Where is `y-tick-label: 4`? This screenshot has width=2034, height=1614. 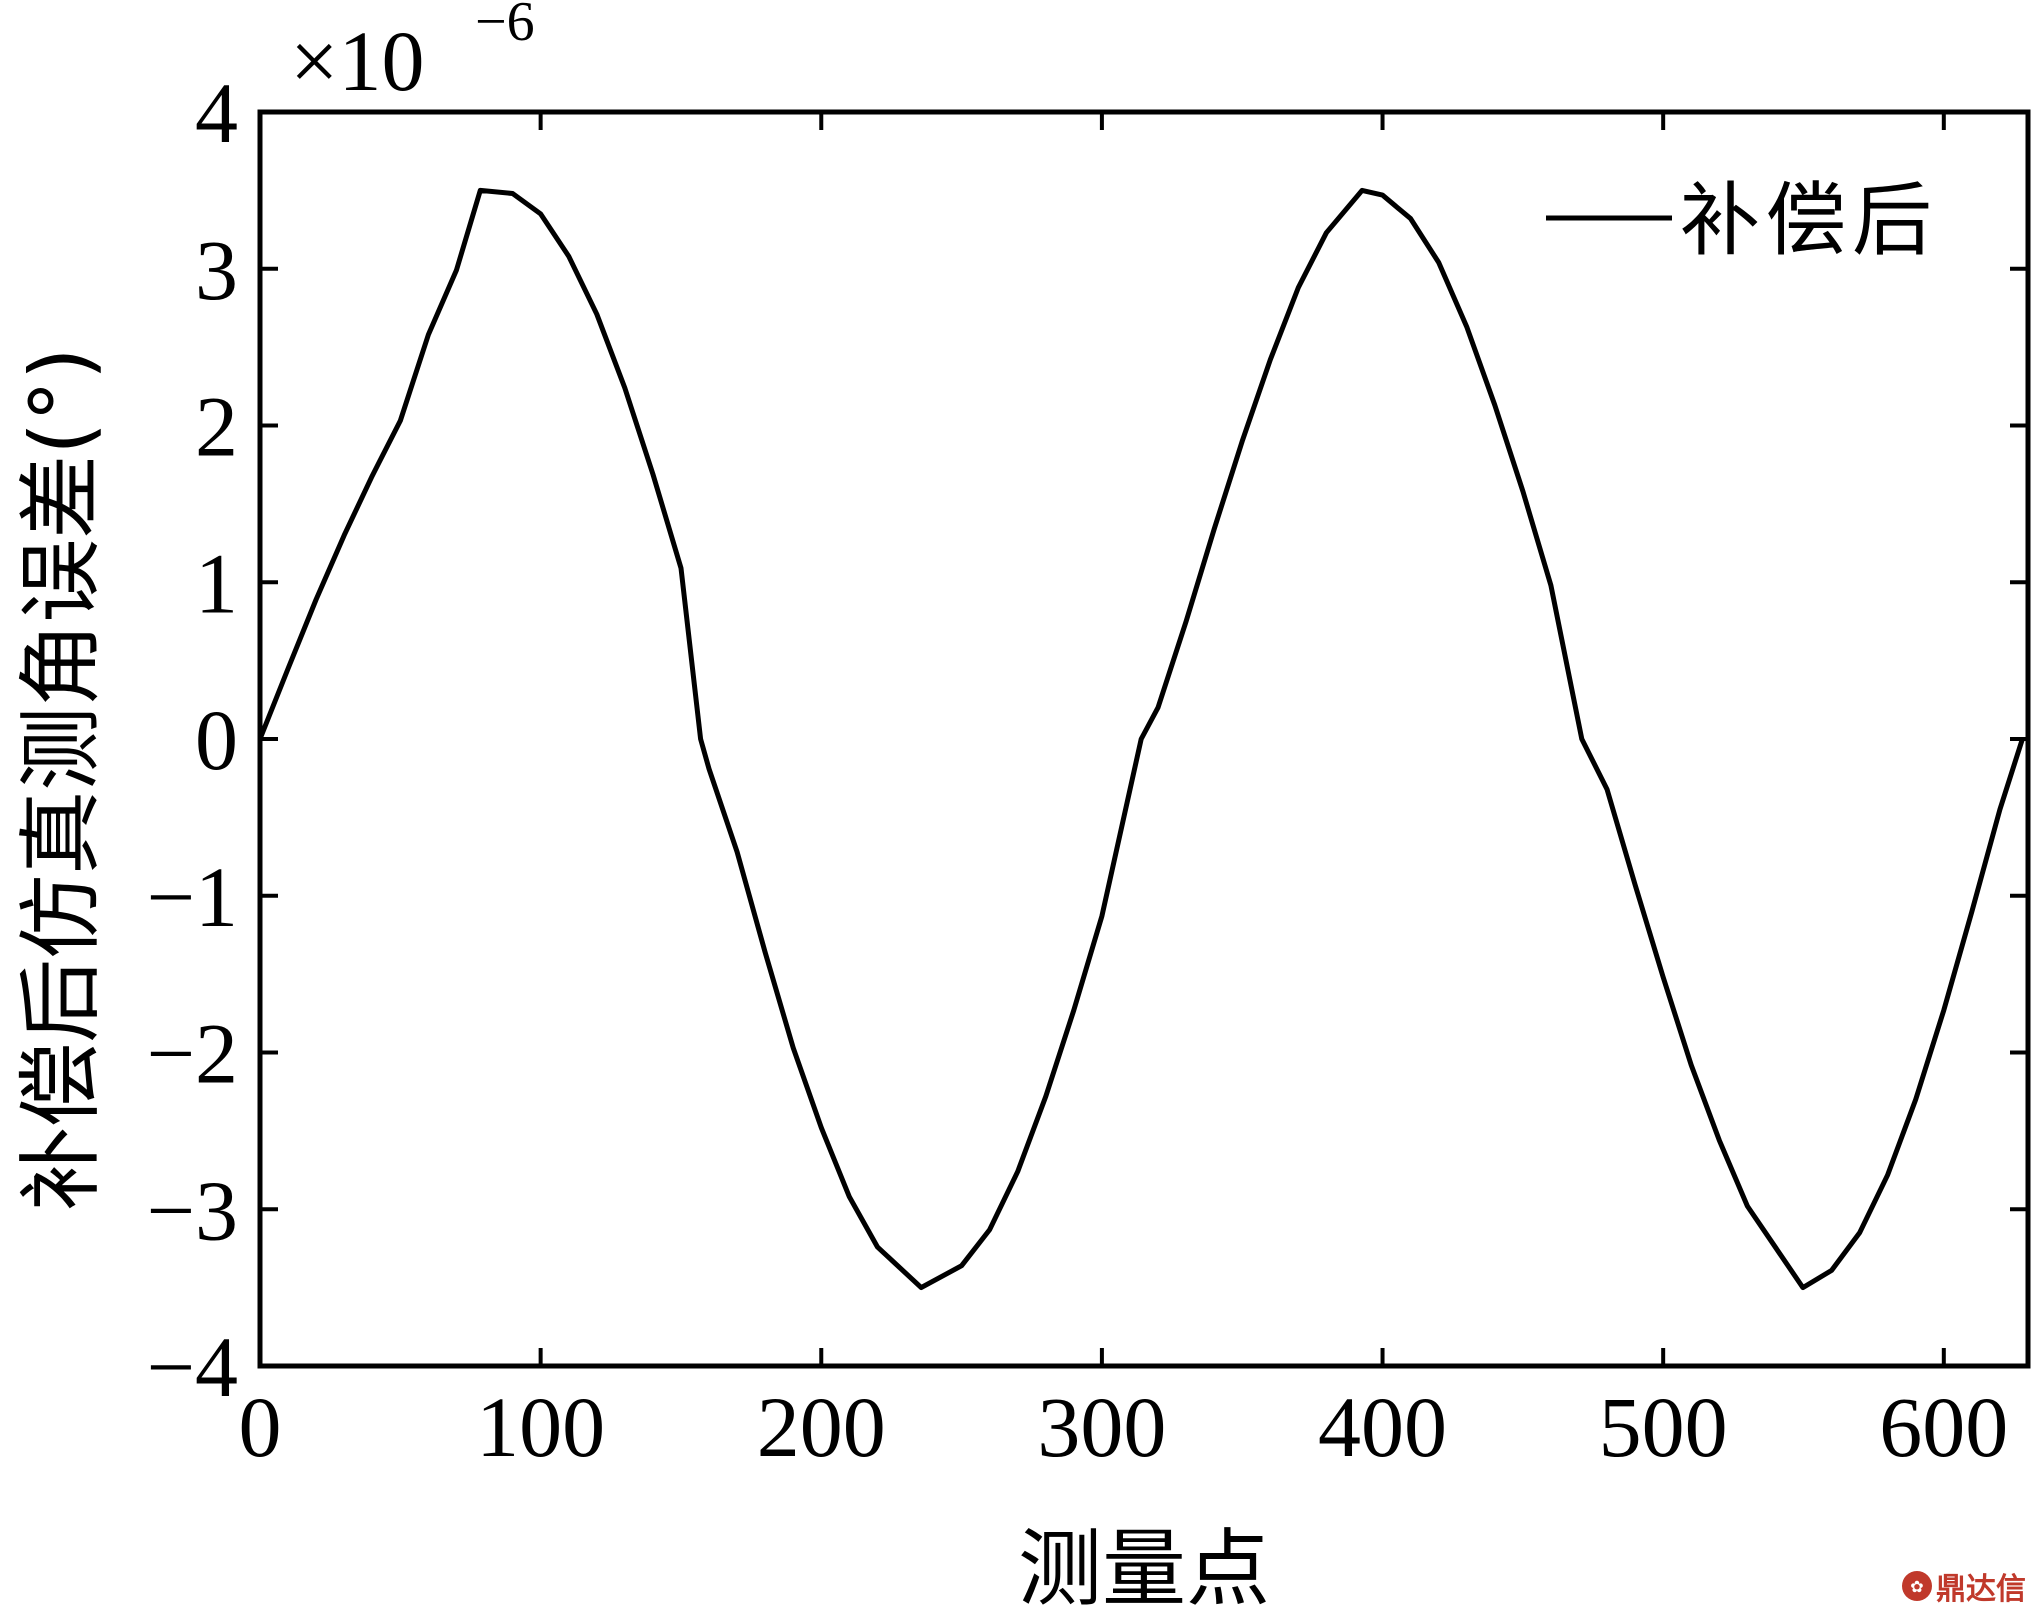
y-tick-label: 4 is located at coordinates (216, 113).